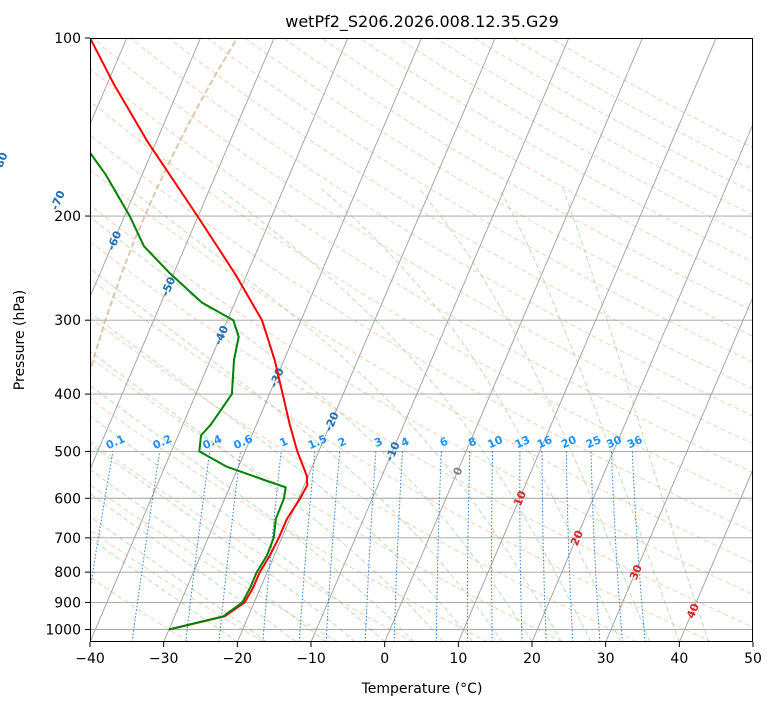 The image size is (775, 708). I want to click on dry-adiabat-line, so click(177, 585).